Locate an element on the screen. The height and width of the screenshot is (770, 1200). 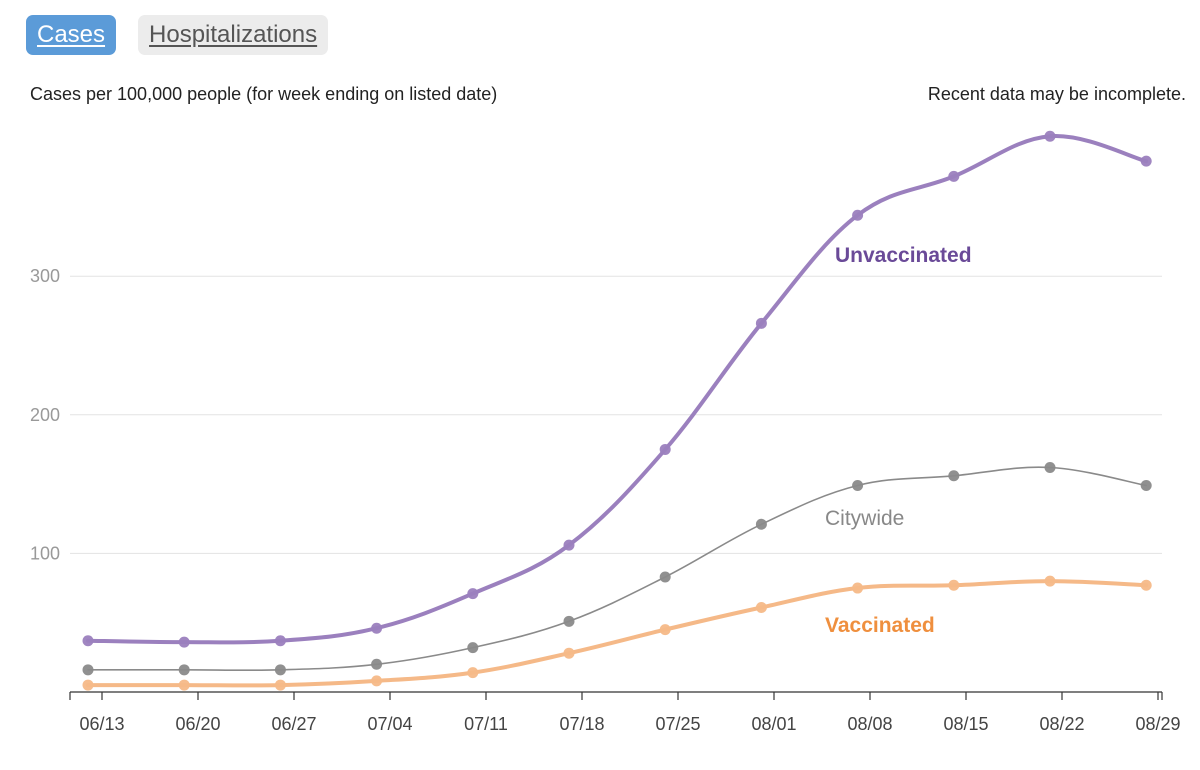
x-tick-label: 08/29 is located at coordinates (1157, 724).